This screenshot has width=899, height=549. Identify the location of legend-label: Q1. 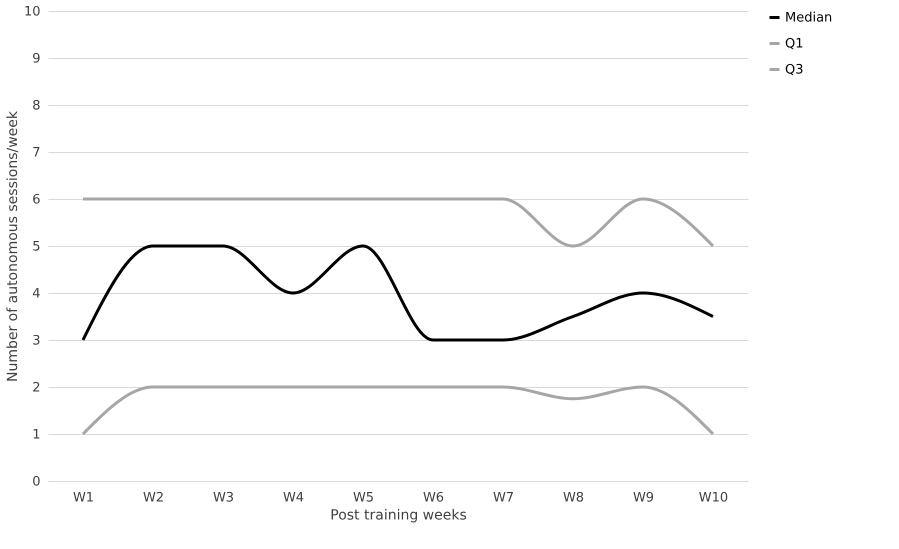
(794, 44).